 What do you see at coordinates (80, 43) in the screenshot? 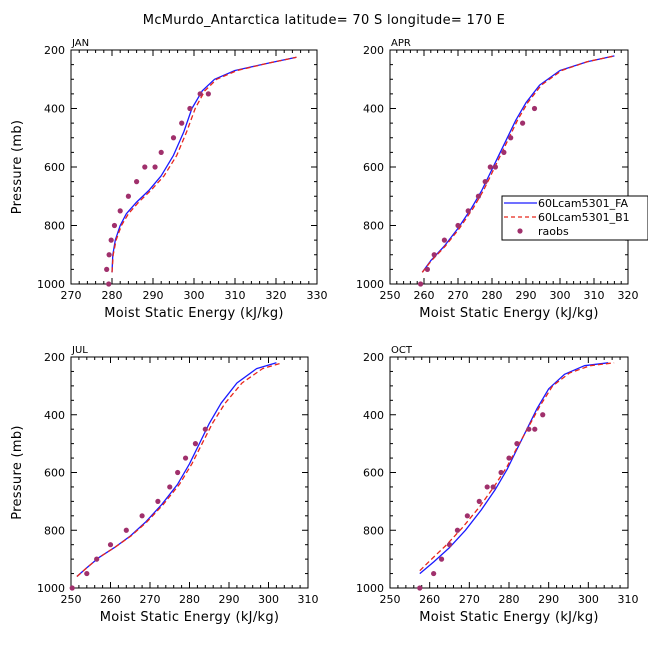
I see `jan-panel-label: JAN` at bounding box center [80, 43].